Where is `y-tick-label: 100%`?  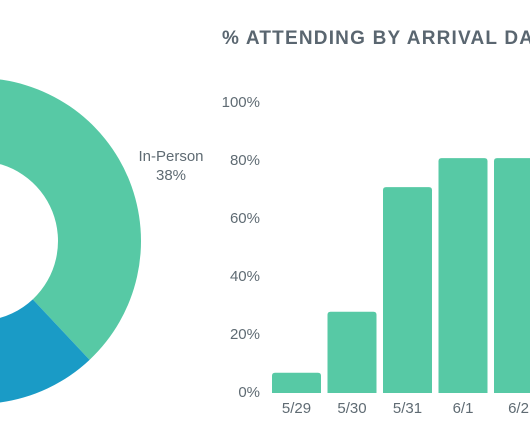
y-tick-label: 100% is located at coordinates (241, 102).